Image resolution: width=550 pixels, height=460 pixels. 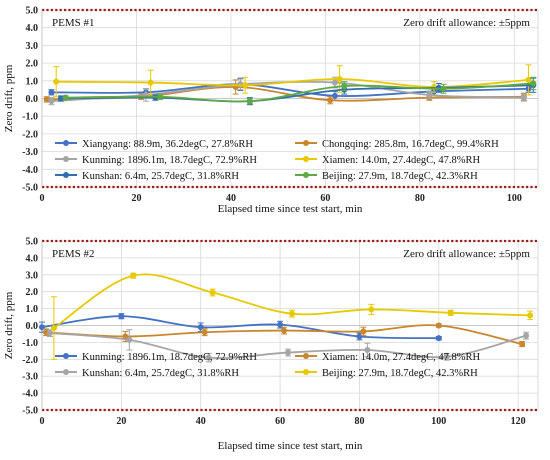 What do you see at coordinates (121, 421) in the screenshot?
I see `x-tick-label: 20` at bounding box center [121, 421].